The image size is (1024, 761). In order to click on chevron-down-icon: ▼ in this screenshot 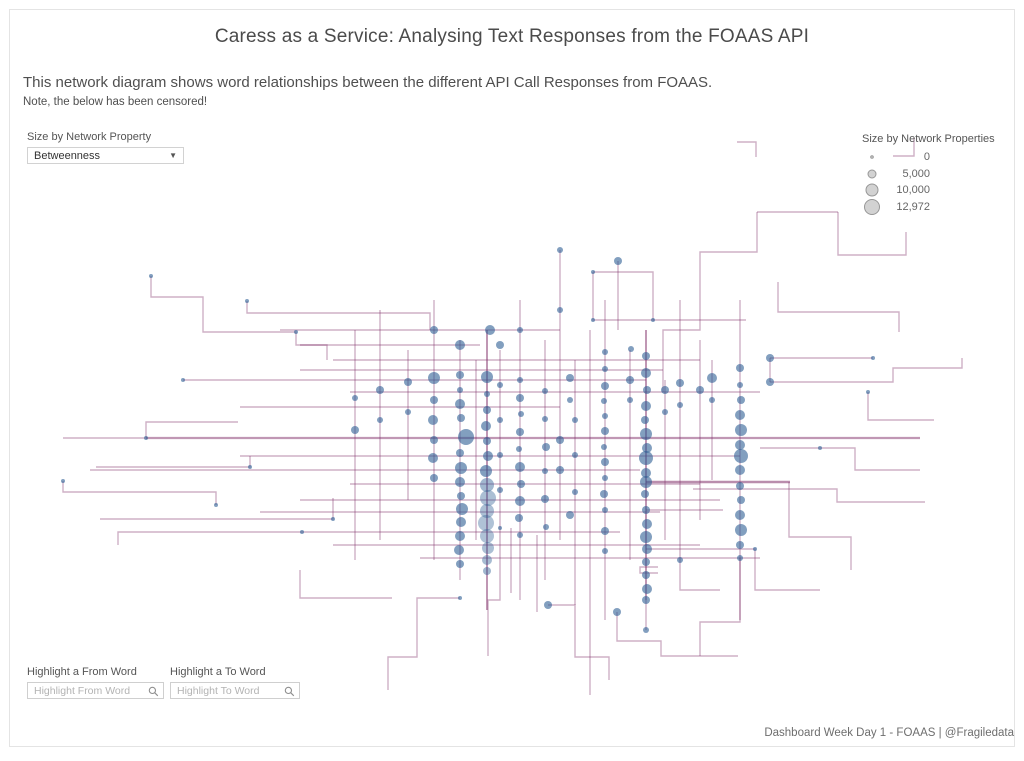, I will do `click(173, 155)`.